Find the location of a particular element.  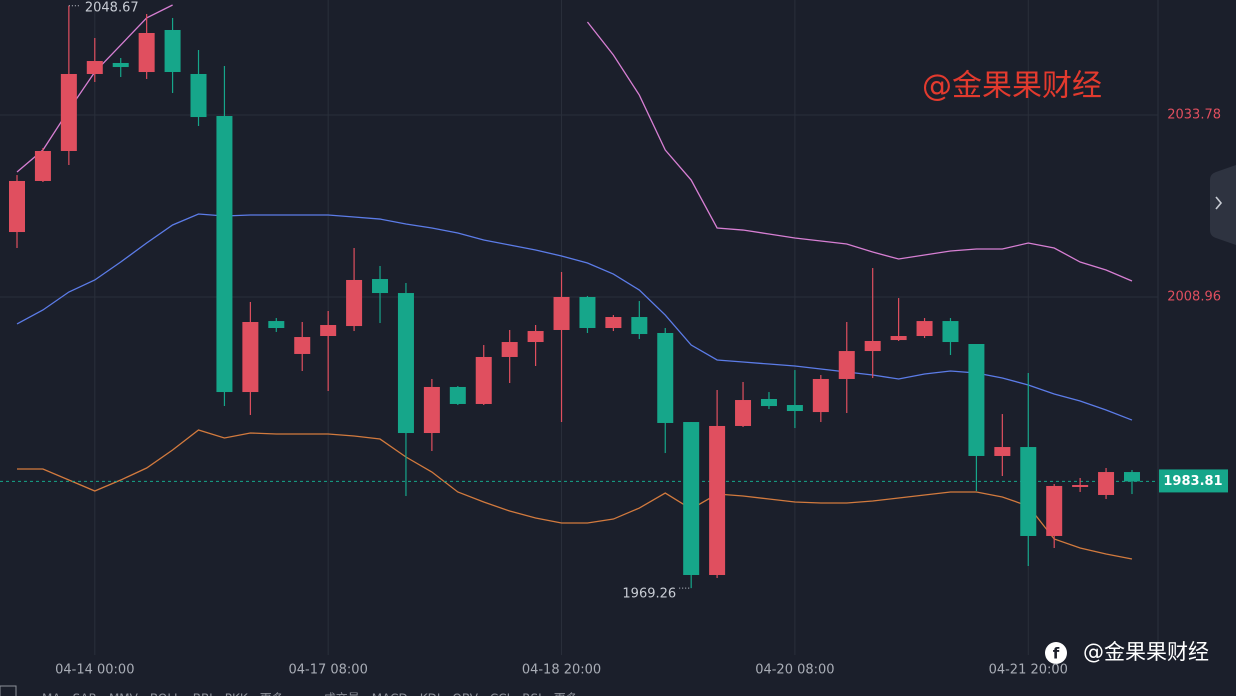

indicator-tab: CCI is located at coordinates (500, 694).